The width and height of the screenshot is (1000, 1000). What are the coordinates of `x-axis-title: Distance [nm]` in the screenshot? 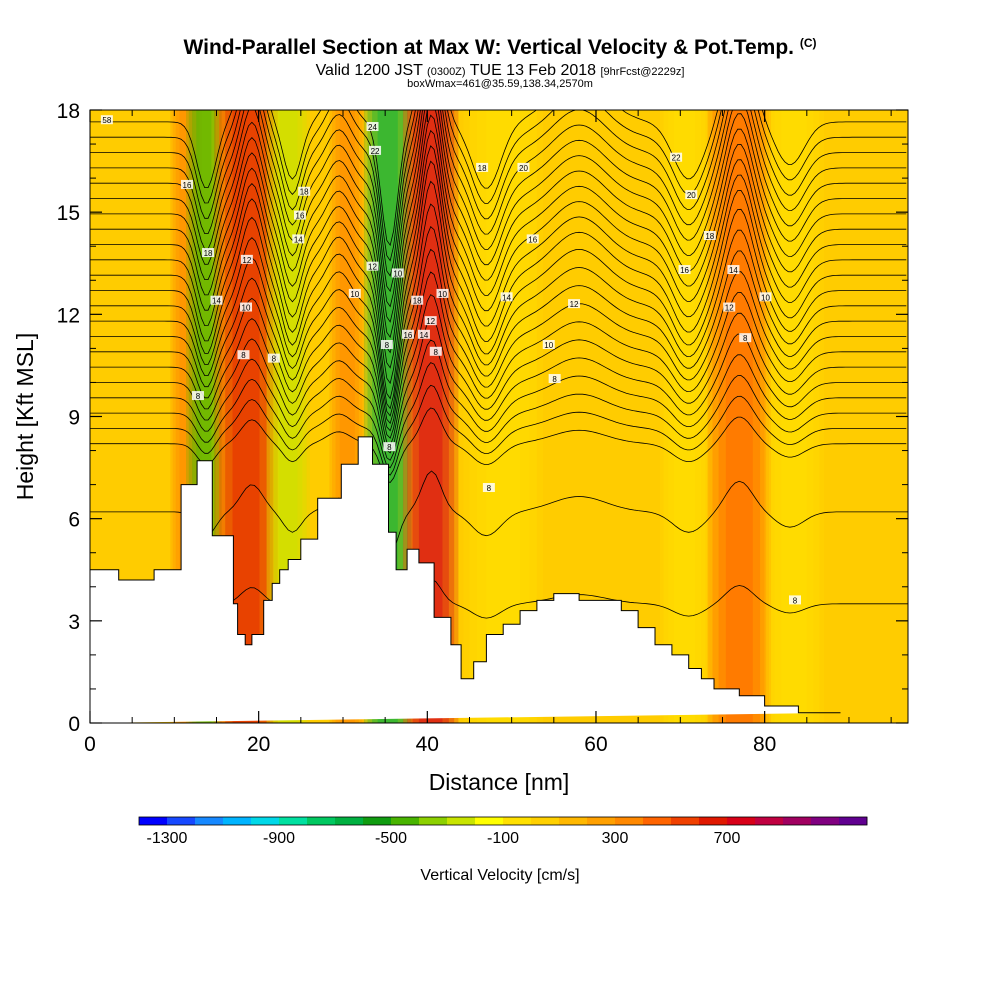 It's located at (499, 782).